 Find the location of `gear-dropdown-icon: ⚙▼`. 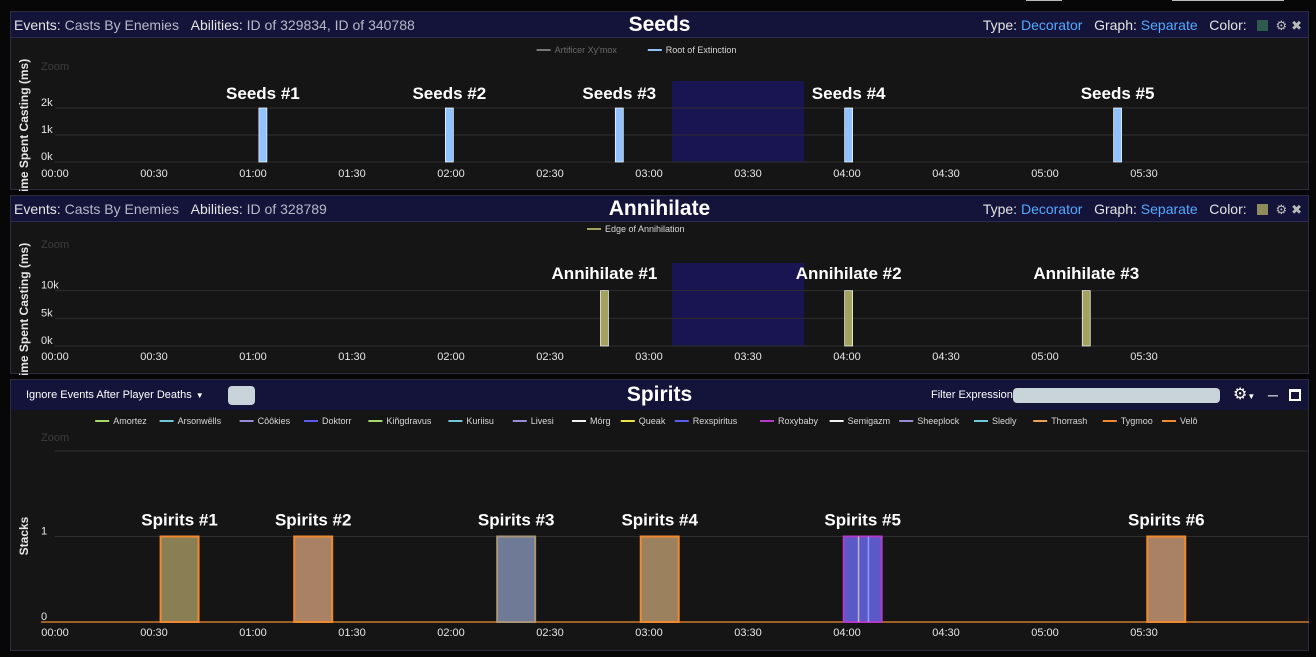

gear-dropdown-icon: ⚙▼ is located at coordinates (1244, 394).